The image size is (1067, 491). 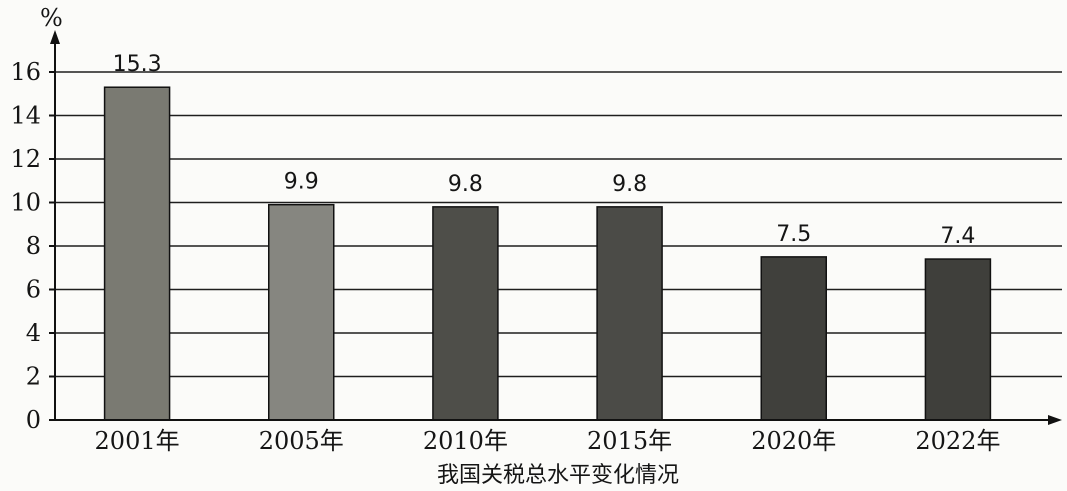 I want to click on x-category-label: 2015年, so click(x=629, y=441).